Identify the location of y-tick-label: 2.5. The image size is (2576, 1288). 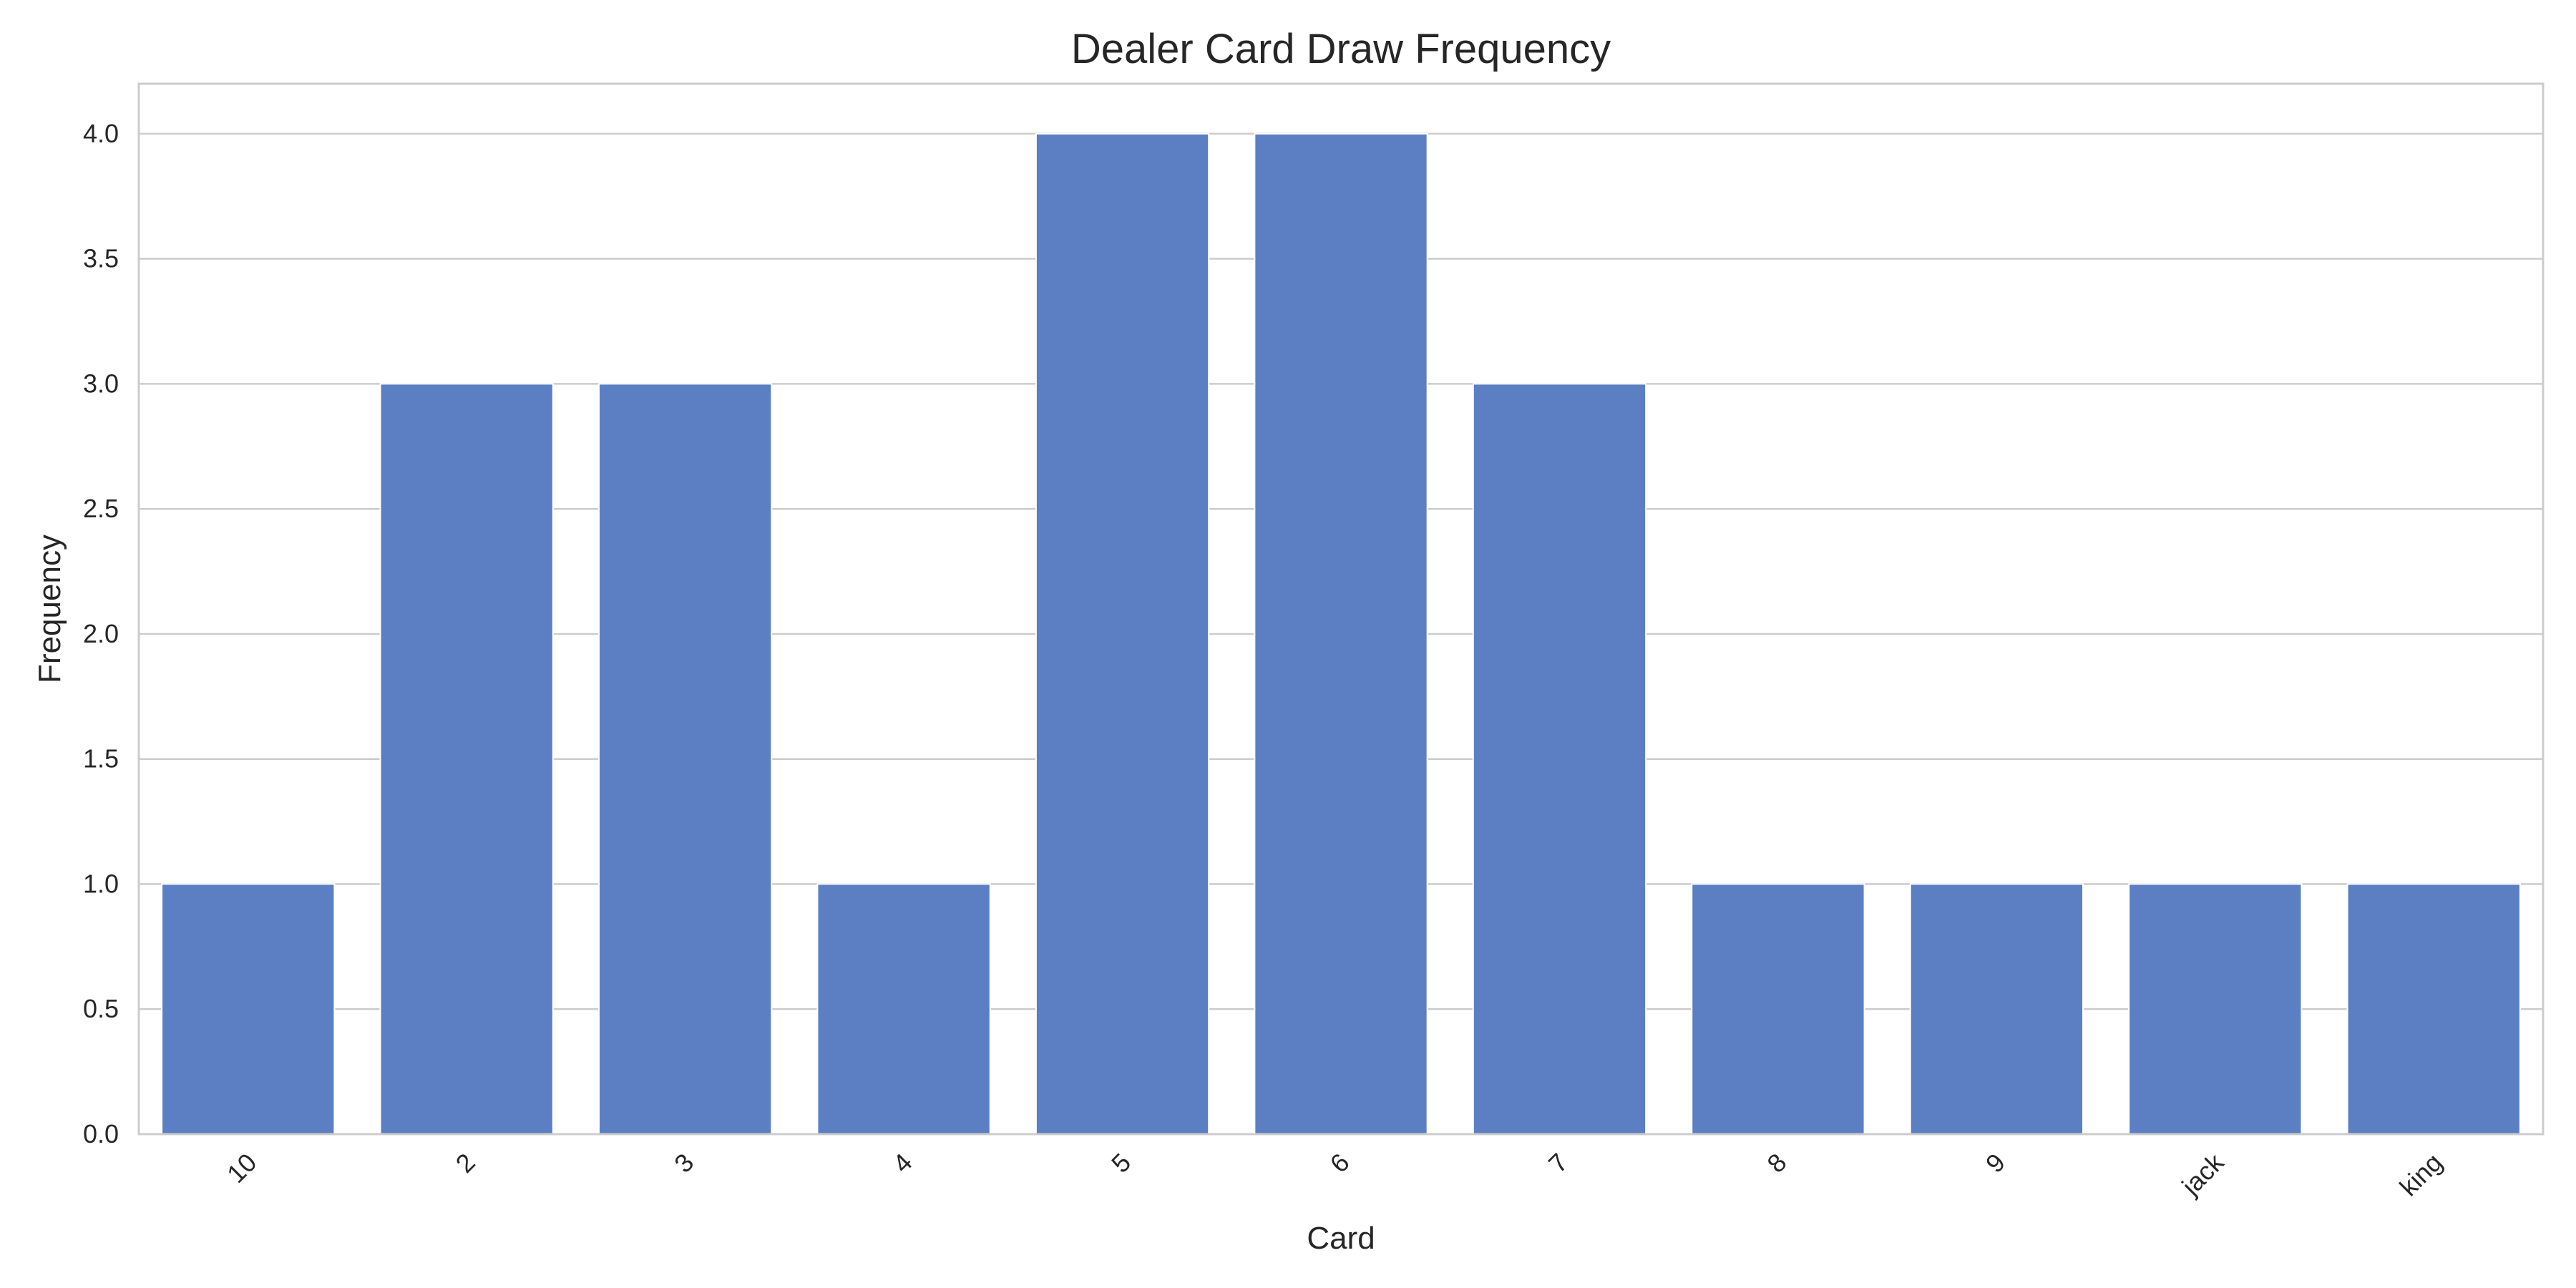
(101, 508).